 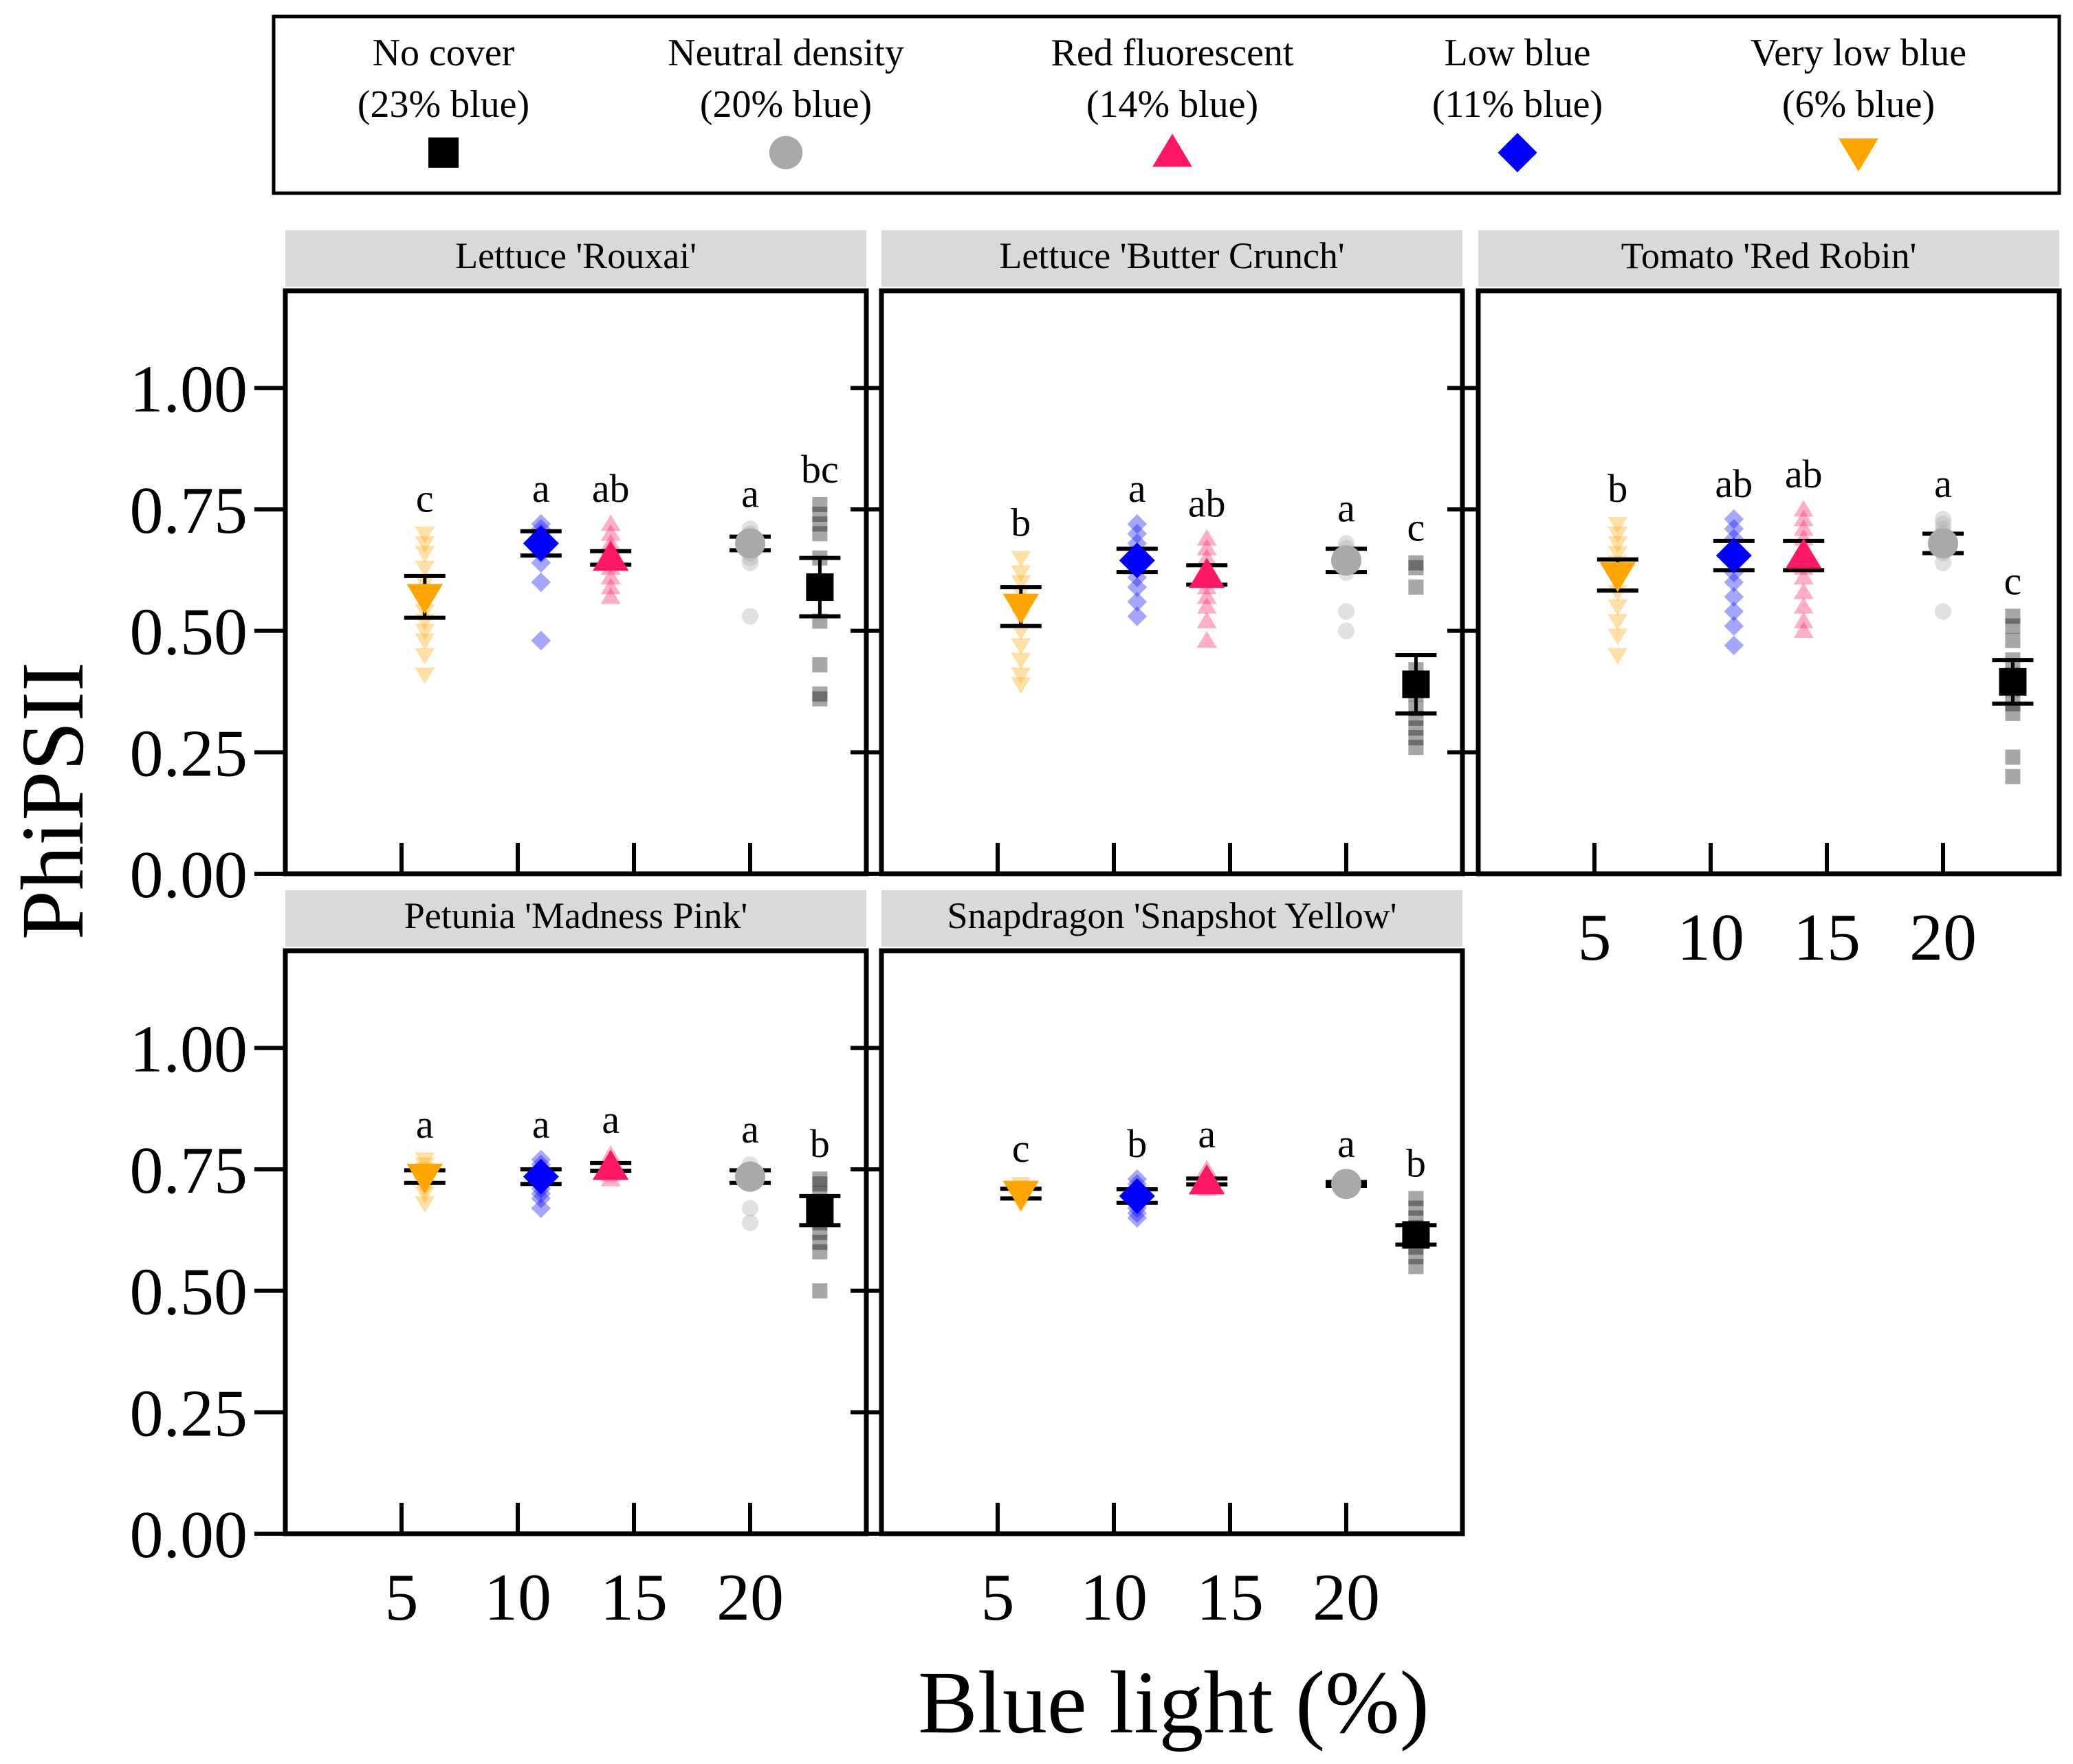 What do you see at coordinates (1416, 1163) in the screenshot?
I see `significance-label-no_cover: b` at bounding box center [1416, 1163].